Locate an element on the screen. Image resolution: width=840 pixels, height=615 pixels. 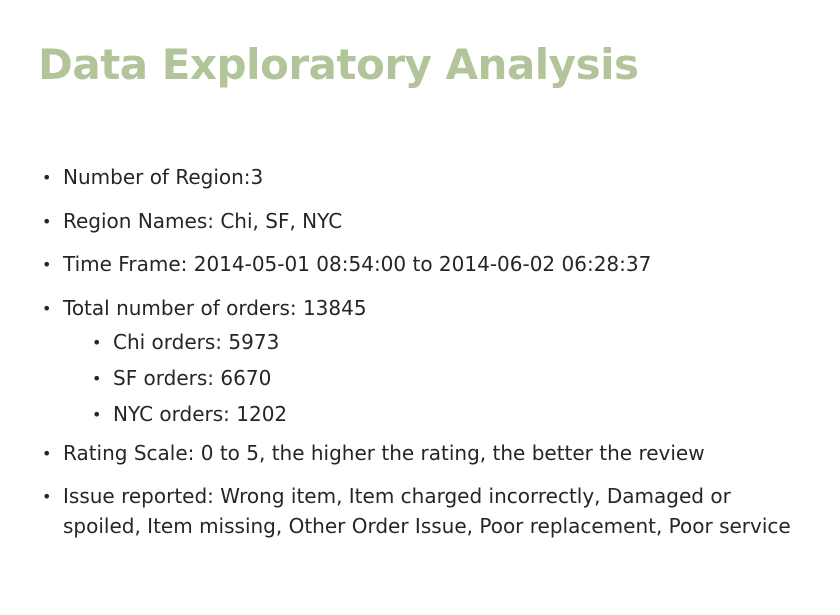
bullet-item-region-count: • Number of Region:3 is located at coordinates (420, 177).